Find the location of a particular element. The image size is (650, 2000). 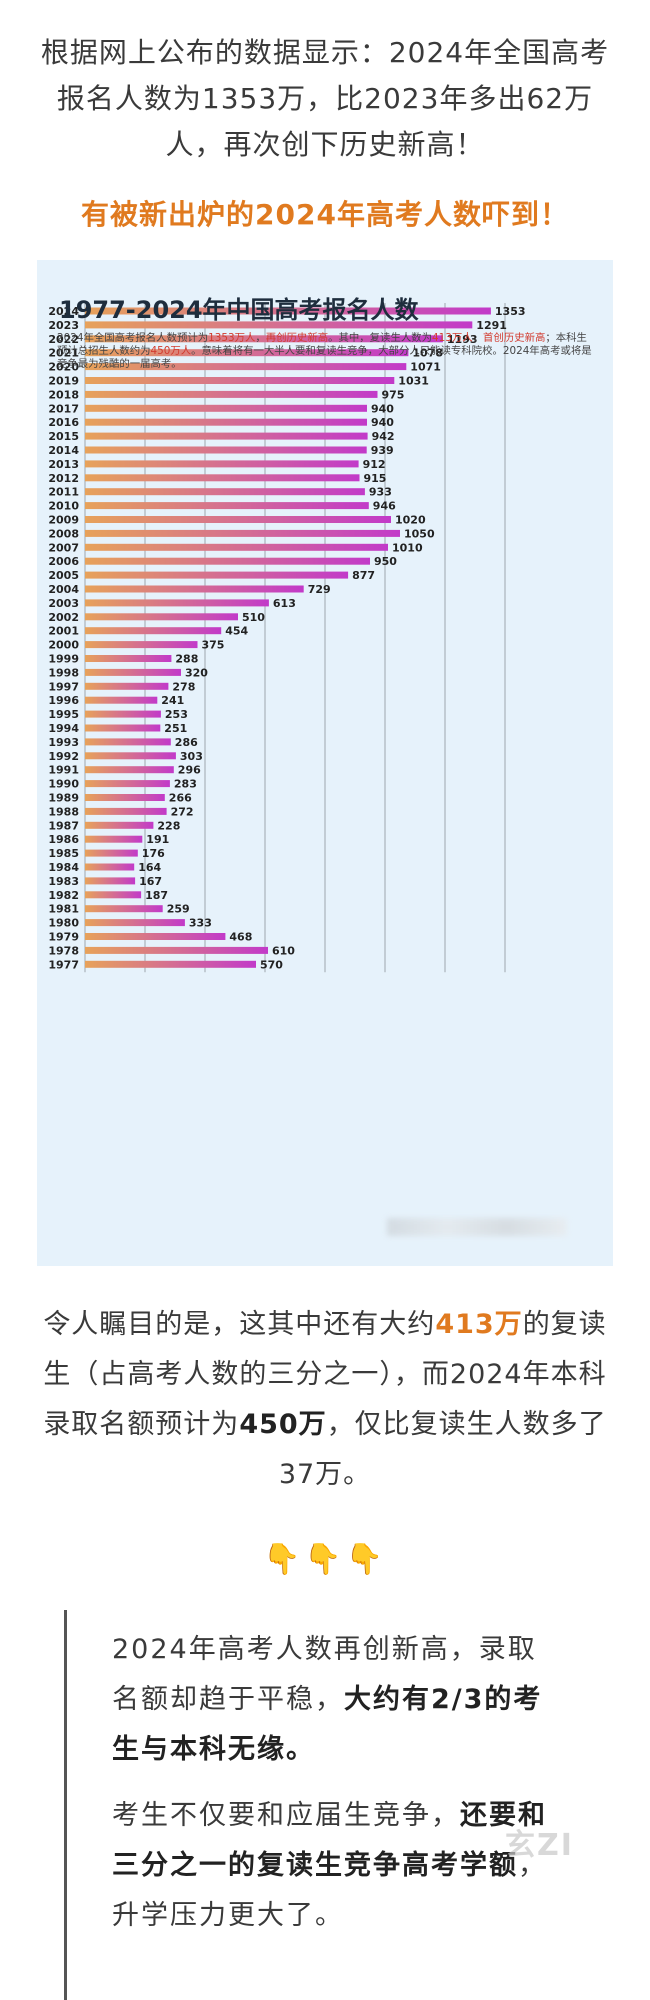

year-tick-label: 2020 is located at coordinates (63, 367).